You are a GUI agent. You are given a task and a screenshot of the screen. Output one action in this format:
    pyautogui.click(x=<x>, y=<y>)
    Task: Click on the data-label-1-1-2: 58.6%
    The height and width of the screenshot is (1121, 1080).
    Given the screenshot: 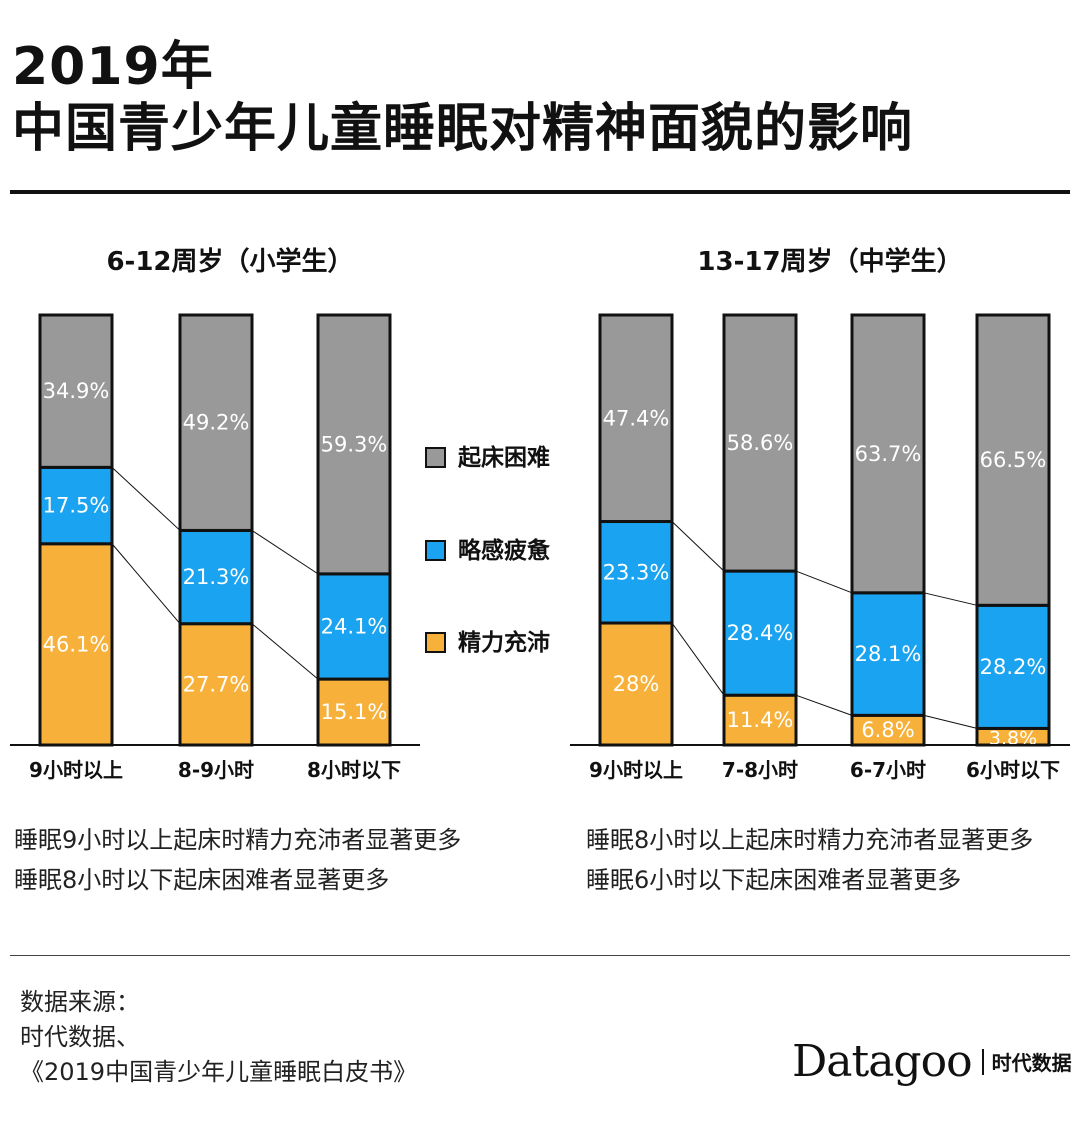 What is the action you would take?
    pyautogui.click(x=760, y=443)
    